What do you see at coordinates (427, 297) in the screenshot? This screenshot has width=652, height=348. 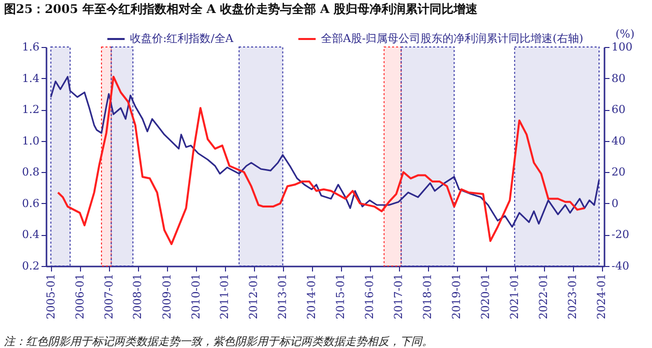 I see `x-tick-label: 2018-01` at bounding box center [427, 297].